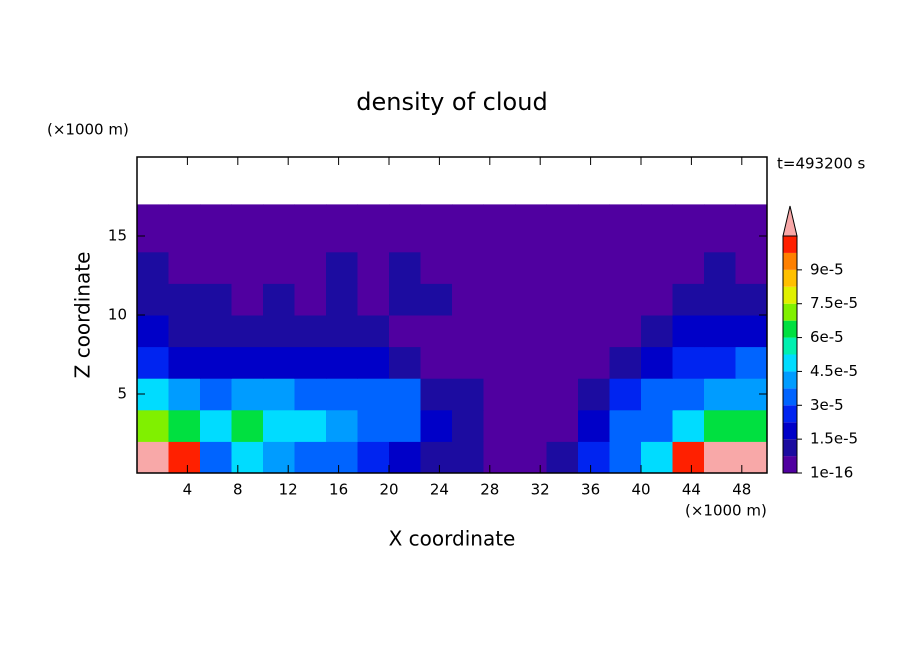 The image size is (904, 654). I want to click on x-tick-label: 20, so click(388, 490).